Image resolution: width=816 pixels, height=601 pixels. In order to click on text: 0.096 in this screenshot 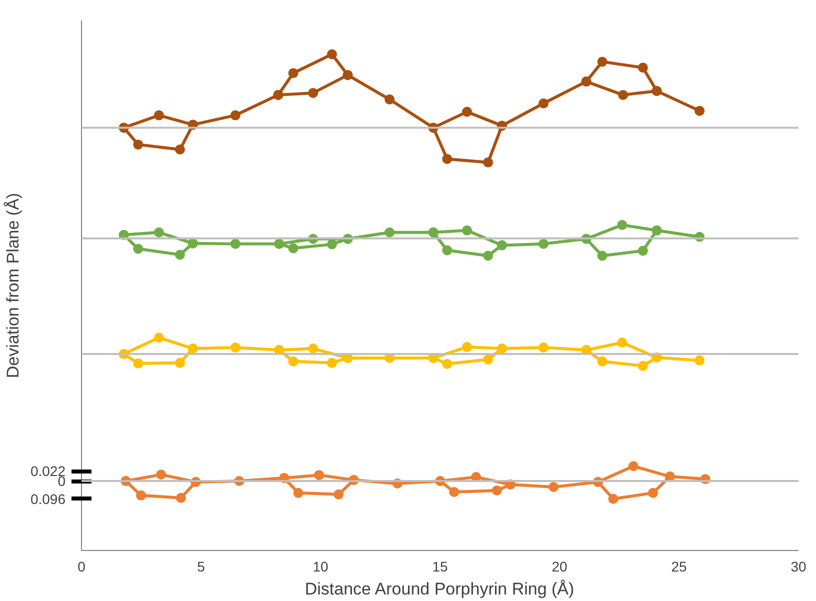, I will do `click(48, 498)`.